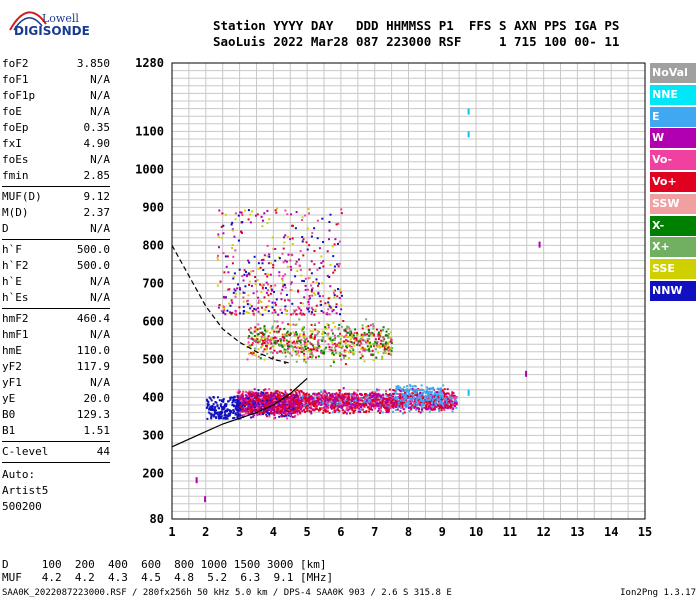  What do you see at coordinates (153, 397) in the screenshot?
I see `y-tick-label: 400` at bounding box center [153, 397].